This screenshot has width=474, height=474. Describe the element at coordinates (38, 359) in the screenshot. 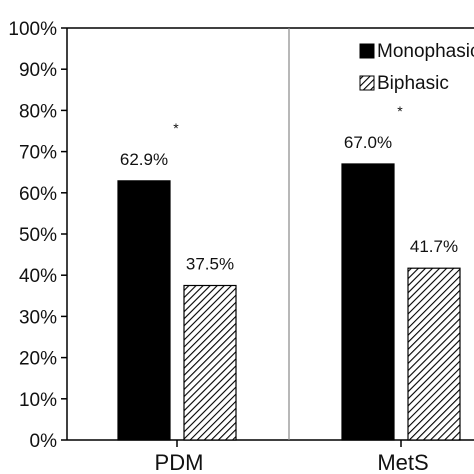

I see `y-tick-label: 20%` at that location.